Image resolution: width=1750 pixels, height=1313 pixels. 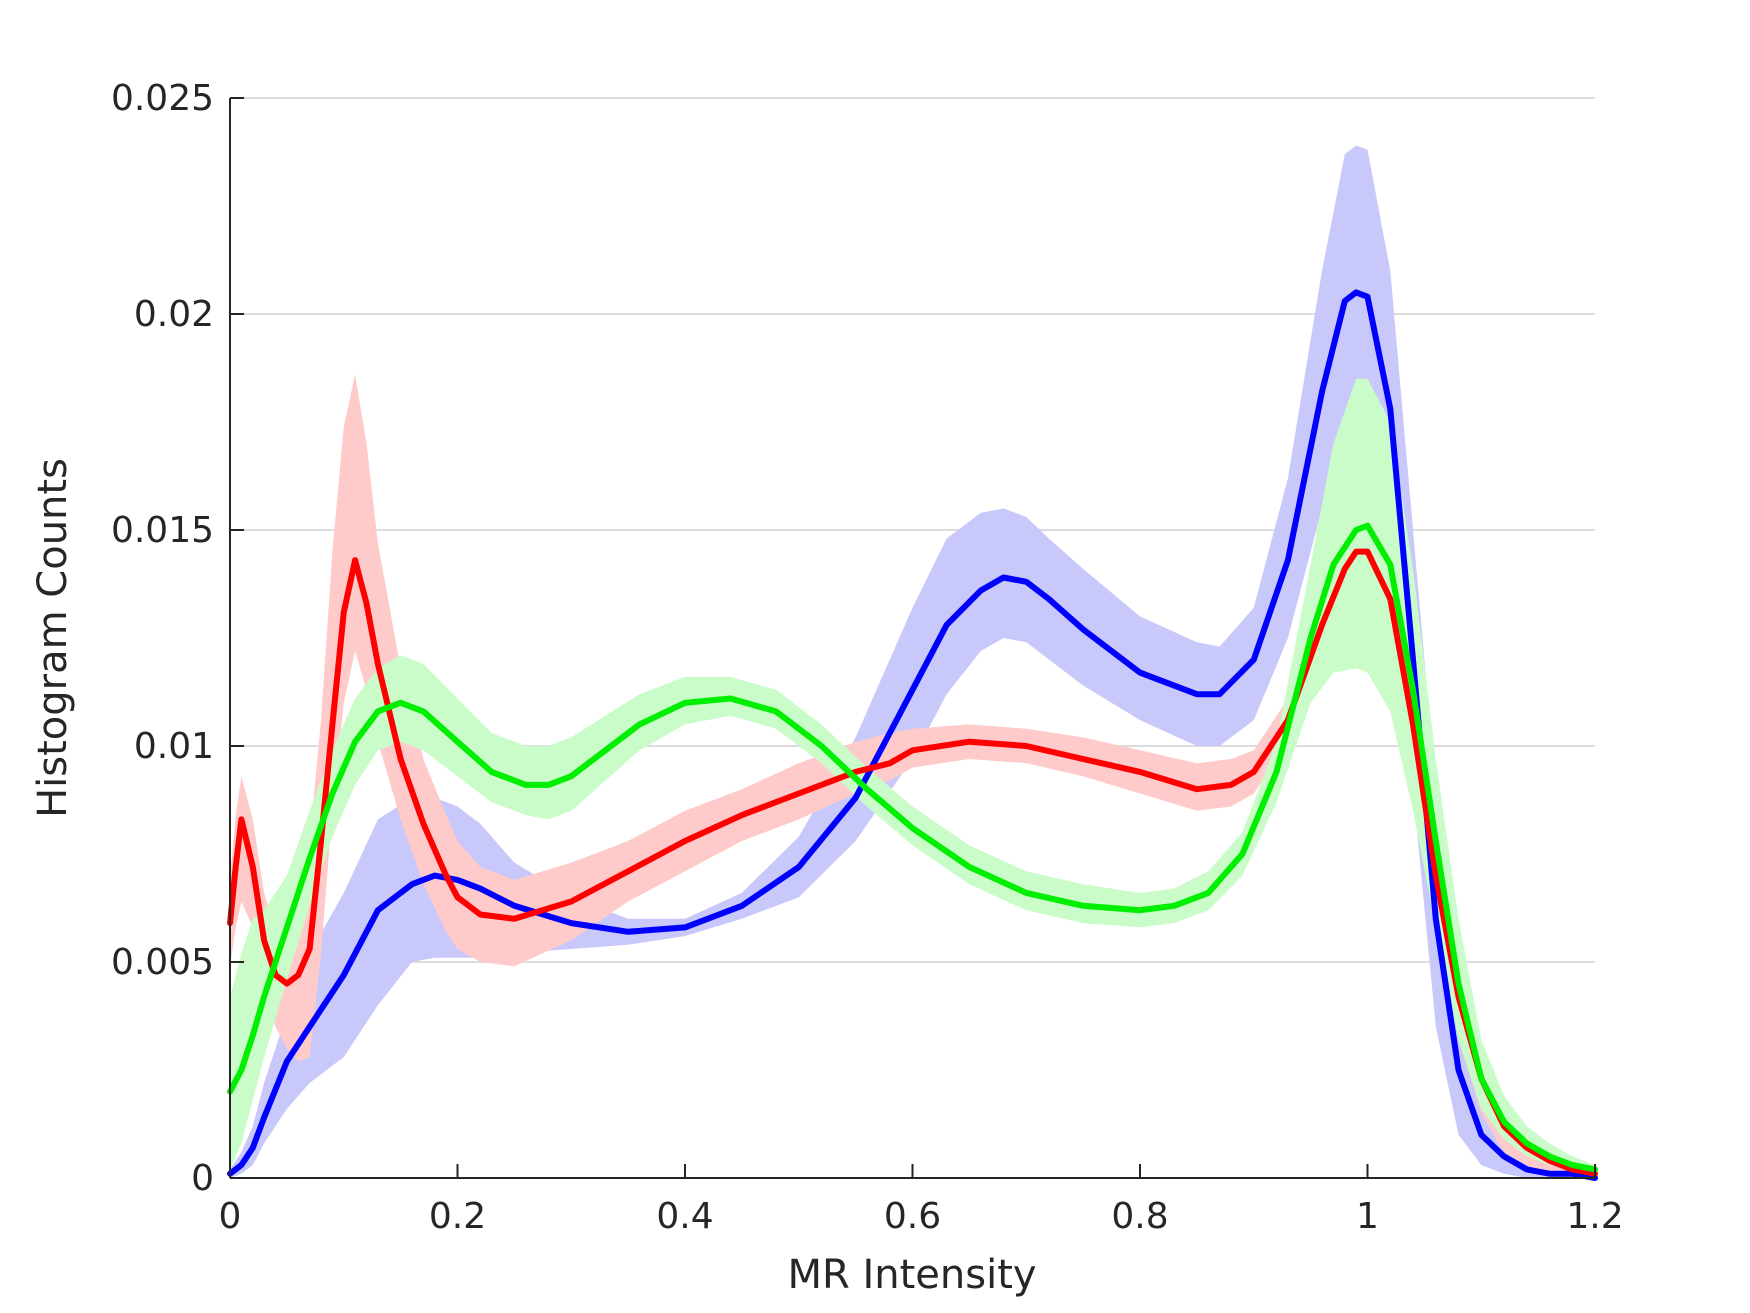 What do you see at coordinates (230, 1216) in the screenshot?
I see `x-tick-label: 0` at bounding box center [230, 1216].